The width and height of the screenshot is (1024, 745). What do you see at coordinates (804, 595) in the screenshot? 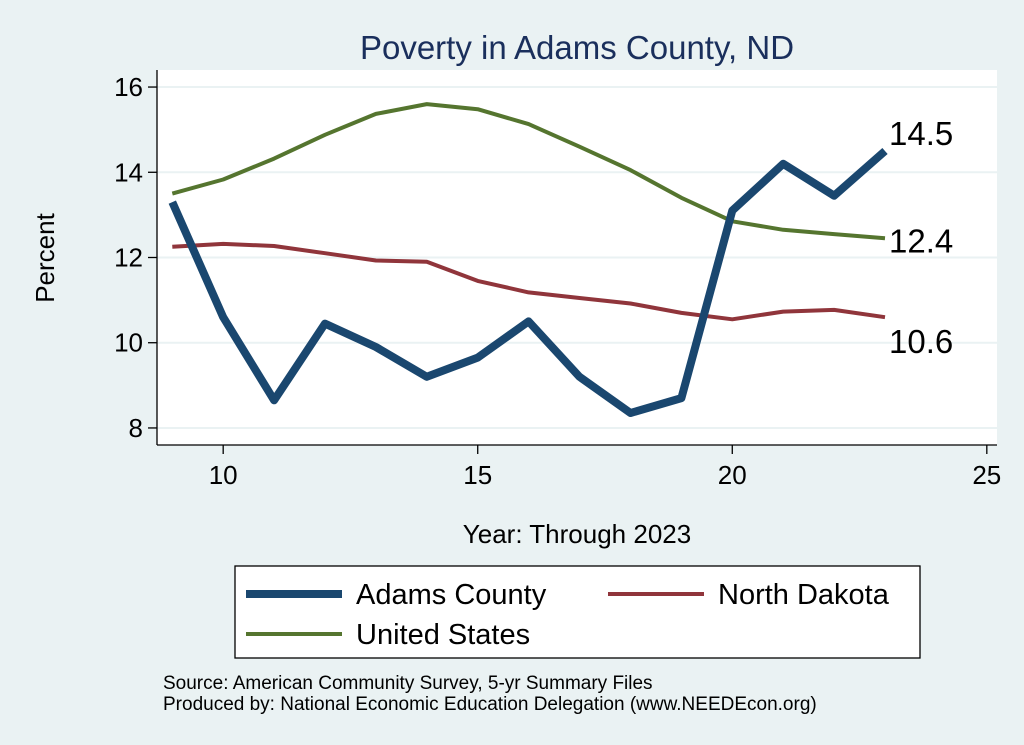
I see `legend-label-north-dakota: North Dakota` at bounding box center [804, 595].